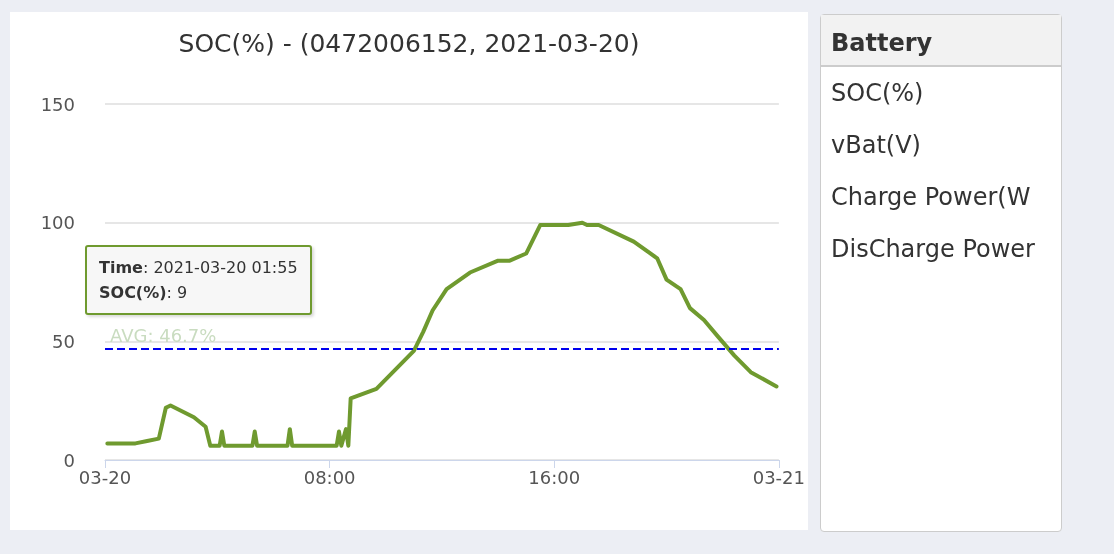 The height and width of the screenshot is (554, 1114). What do you see at coordinates (57, 104) in the screenshot?
I see `y-tick-label: 150` at bounding box center [57, 104].